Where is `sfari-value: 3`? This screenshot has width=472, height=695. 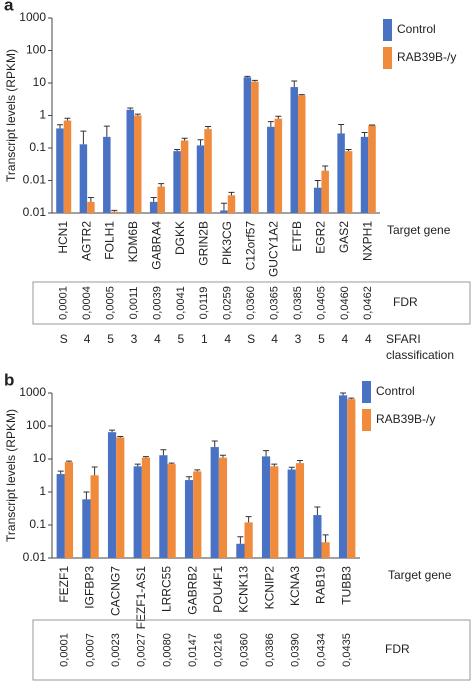
sfari-value: 3 is located at coordinates (134, 339).